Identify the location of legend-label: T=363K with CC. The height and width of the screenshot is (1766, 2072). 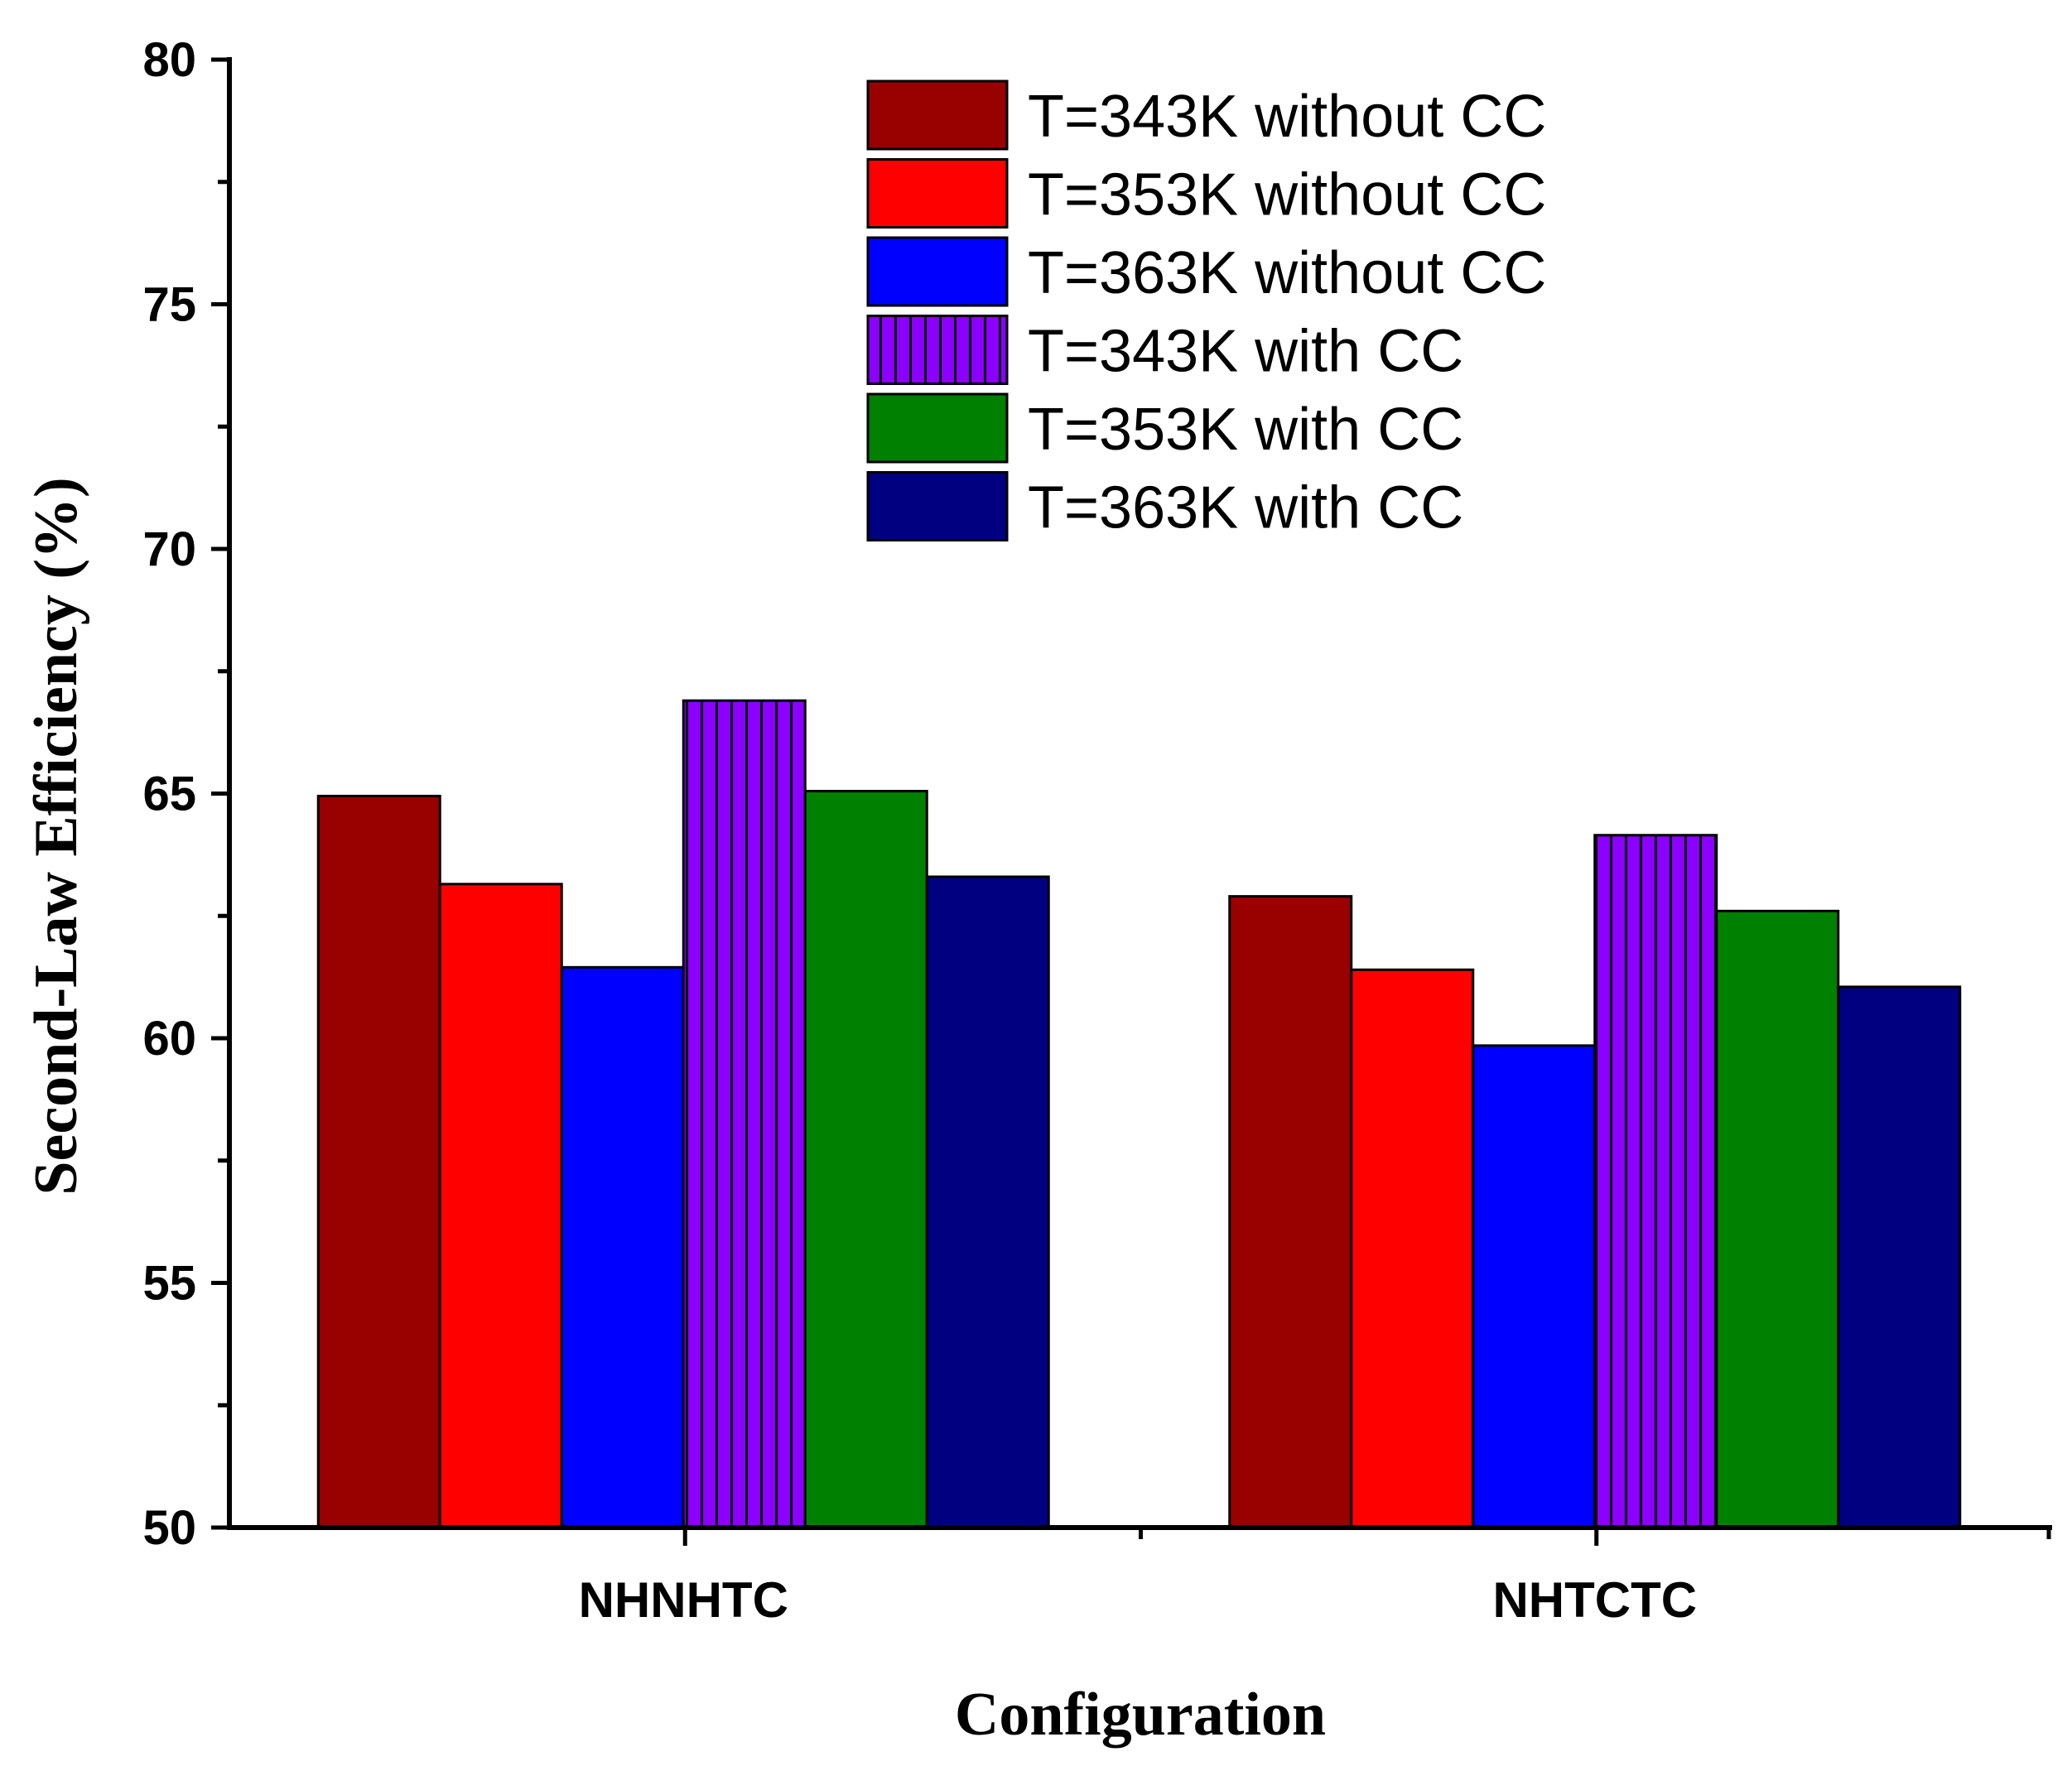
(1246, 508).